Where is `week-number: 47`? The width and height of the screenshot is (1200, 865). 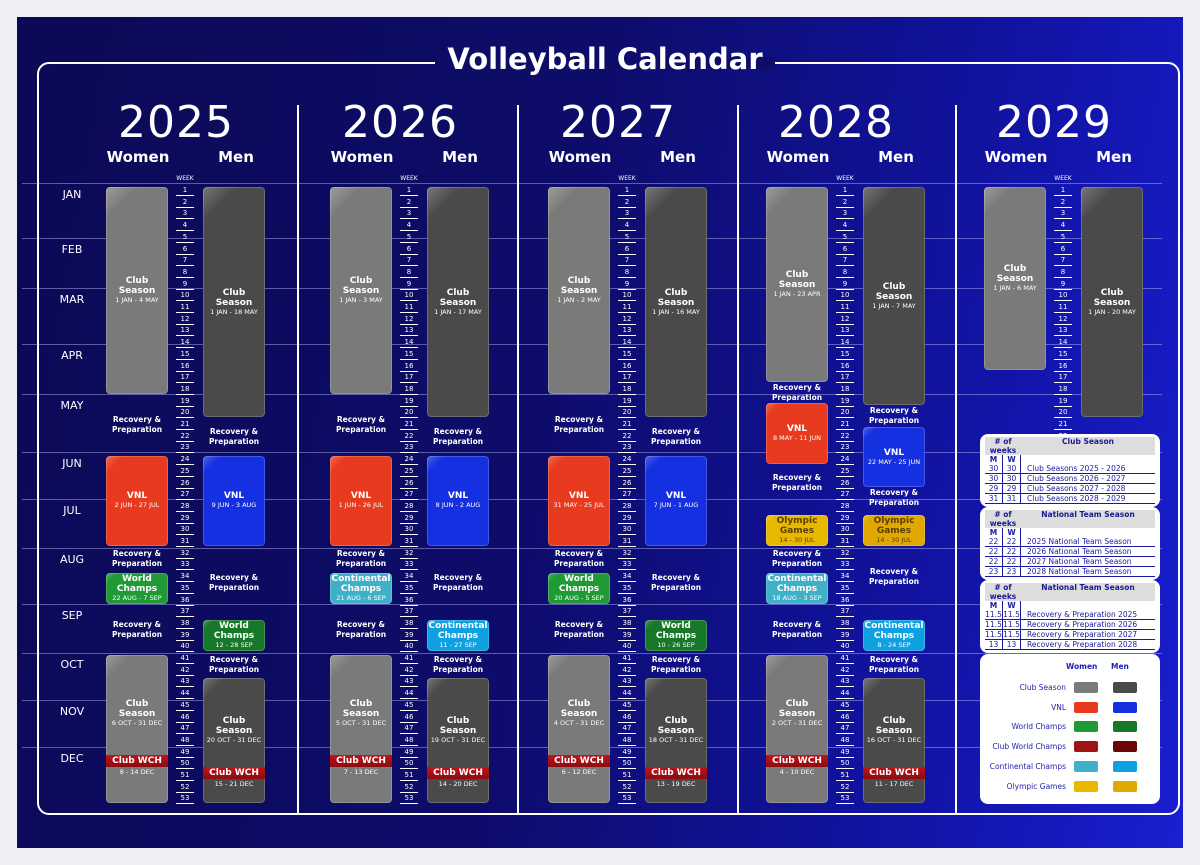
week-number: 47 is located at coordinates (845, 729).